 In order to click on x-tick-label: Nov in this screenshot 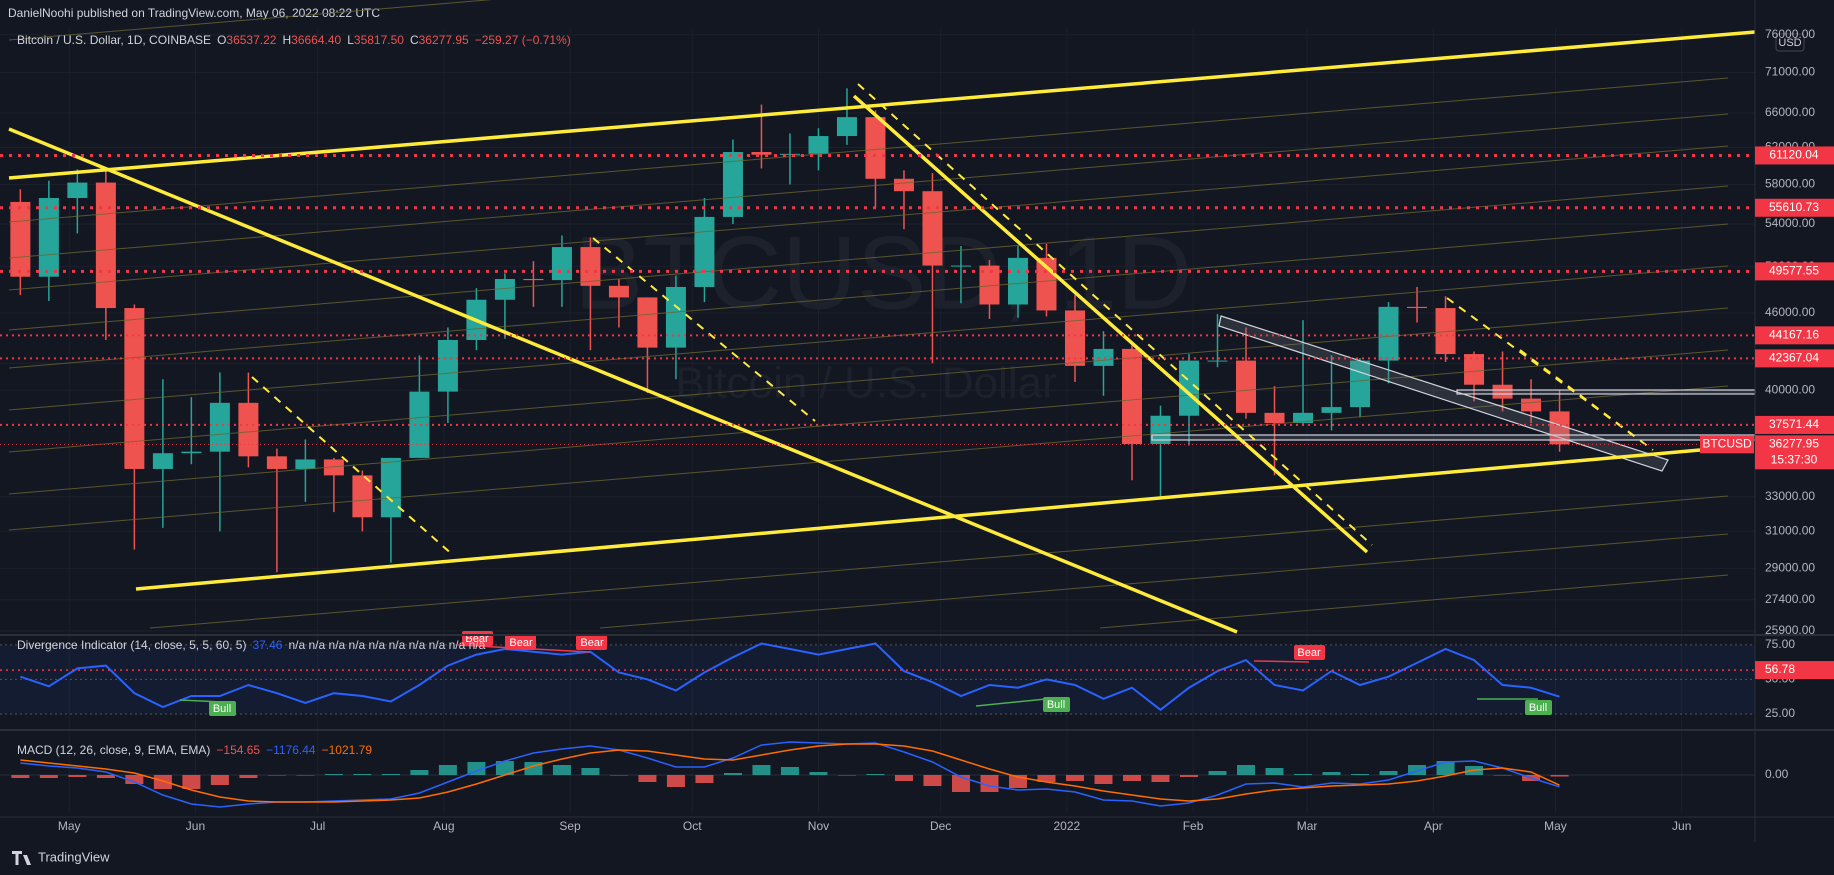, I will do `click(818, 826)`.